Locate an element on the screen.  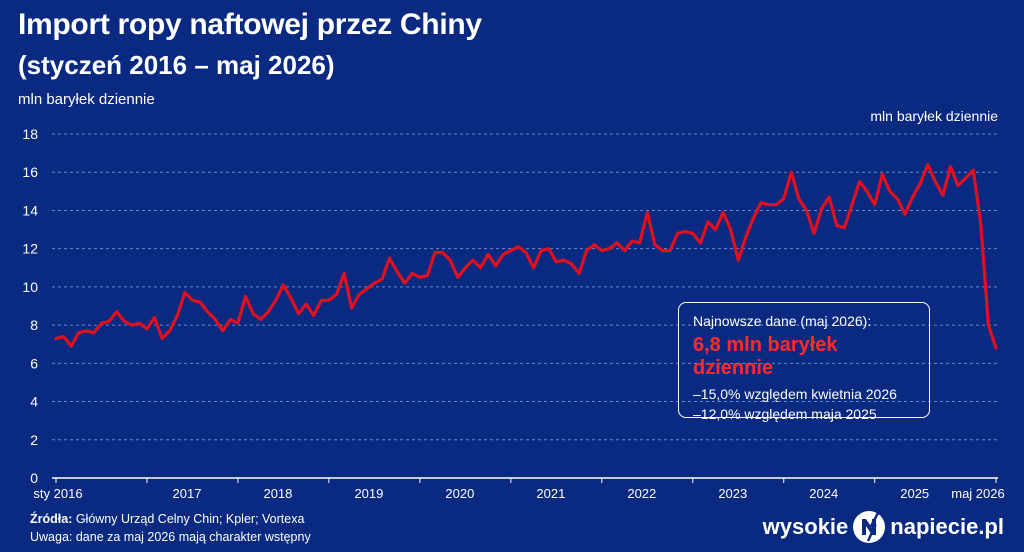
y-tick-label: 18 is located at coordinates (30, 134).